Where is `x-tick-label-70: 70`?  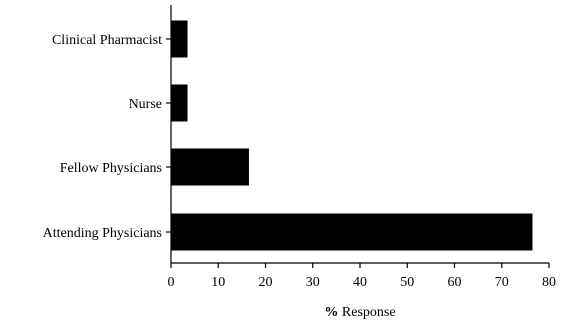 x-tick-label-70: 70 is located at coordinates (502, 282).